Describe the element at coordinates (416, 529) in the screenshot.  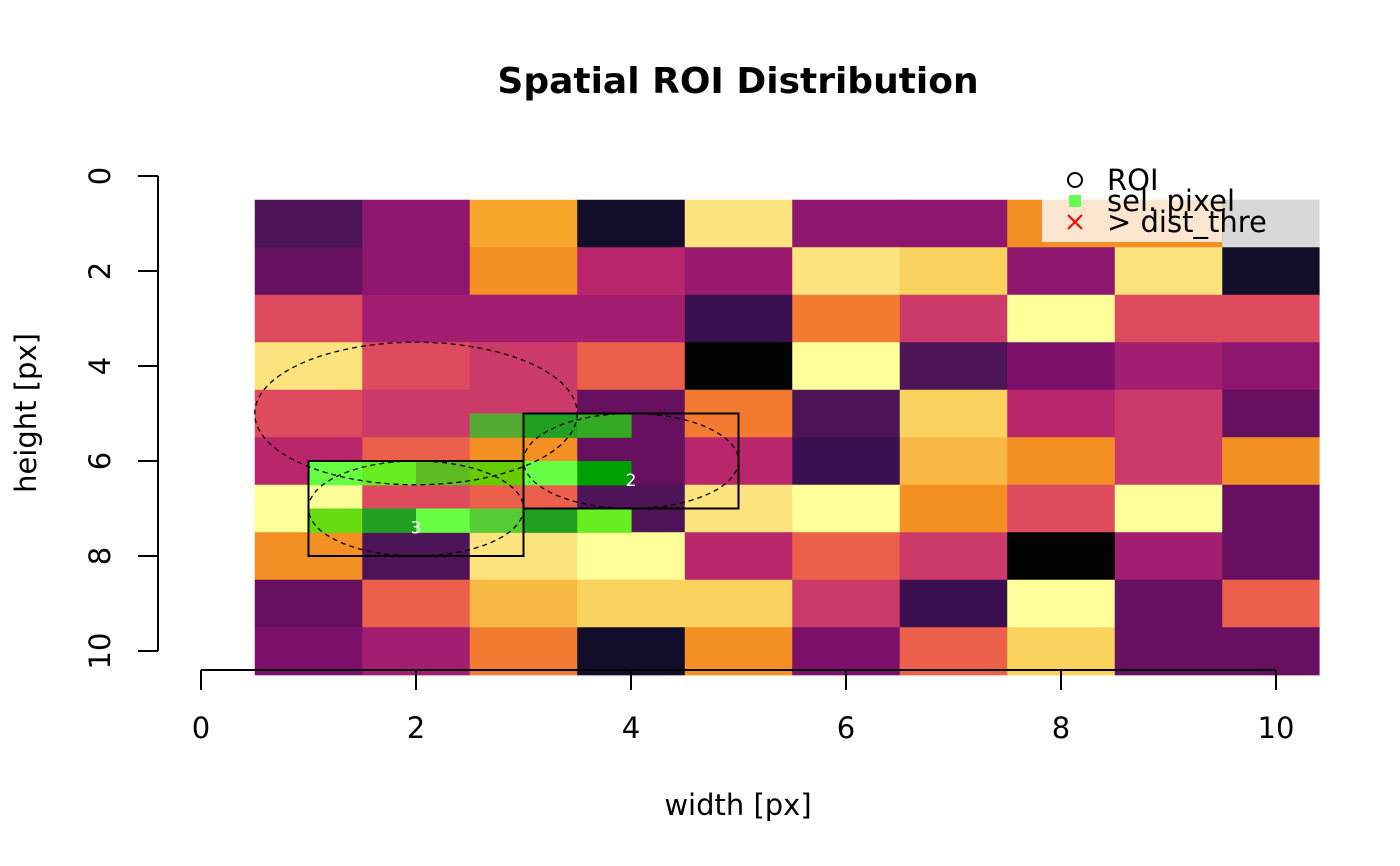
I see `roi-label: 3` at that location.